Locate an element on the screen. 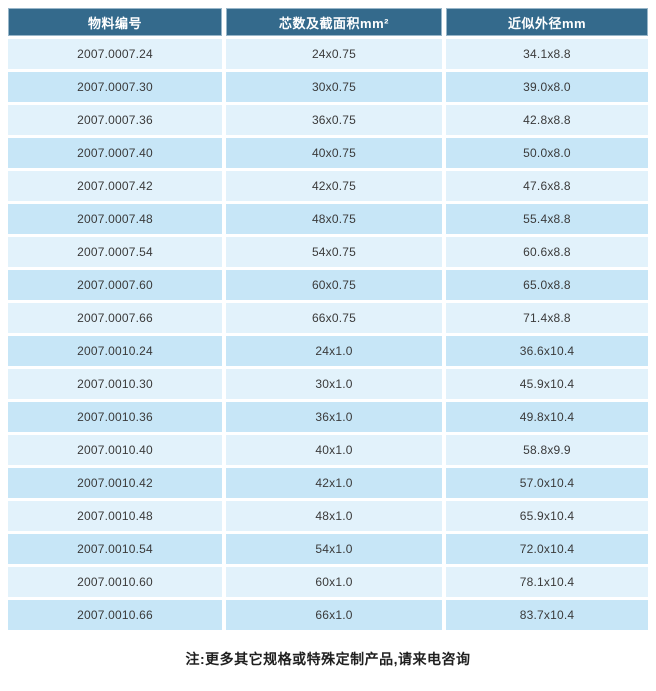 The height and width of the screenshot is (691, 656). table-row: 2007.0007.24 24x0.75 34.1x8.8 is located at coordinates (328, 54).